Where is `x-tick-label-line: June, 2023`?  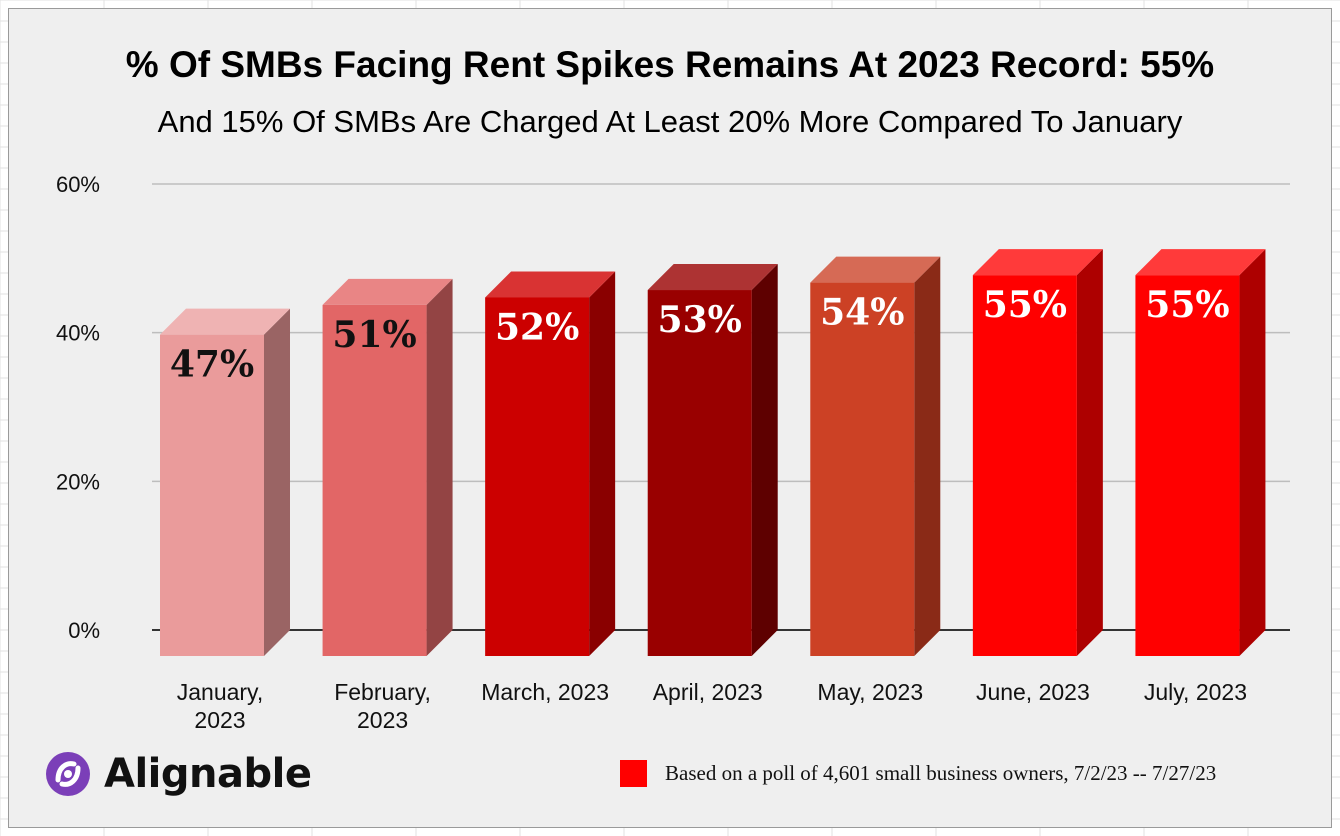 x-tick-label-line: June, 2023 is located at coordinates (1033, 692).